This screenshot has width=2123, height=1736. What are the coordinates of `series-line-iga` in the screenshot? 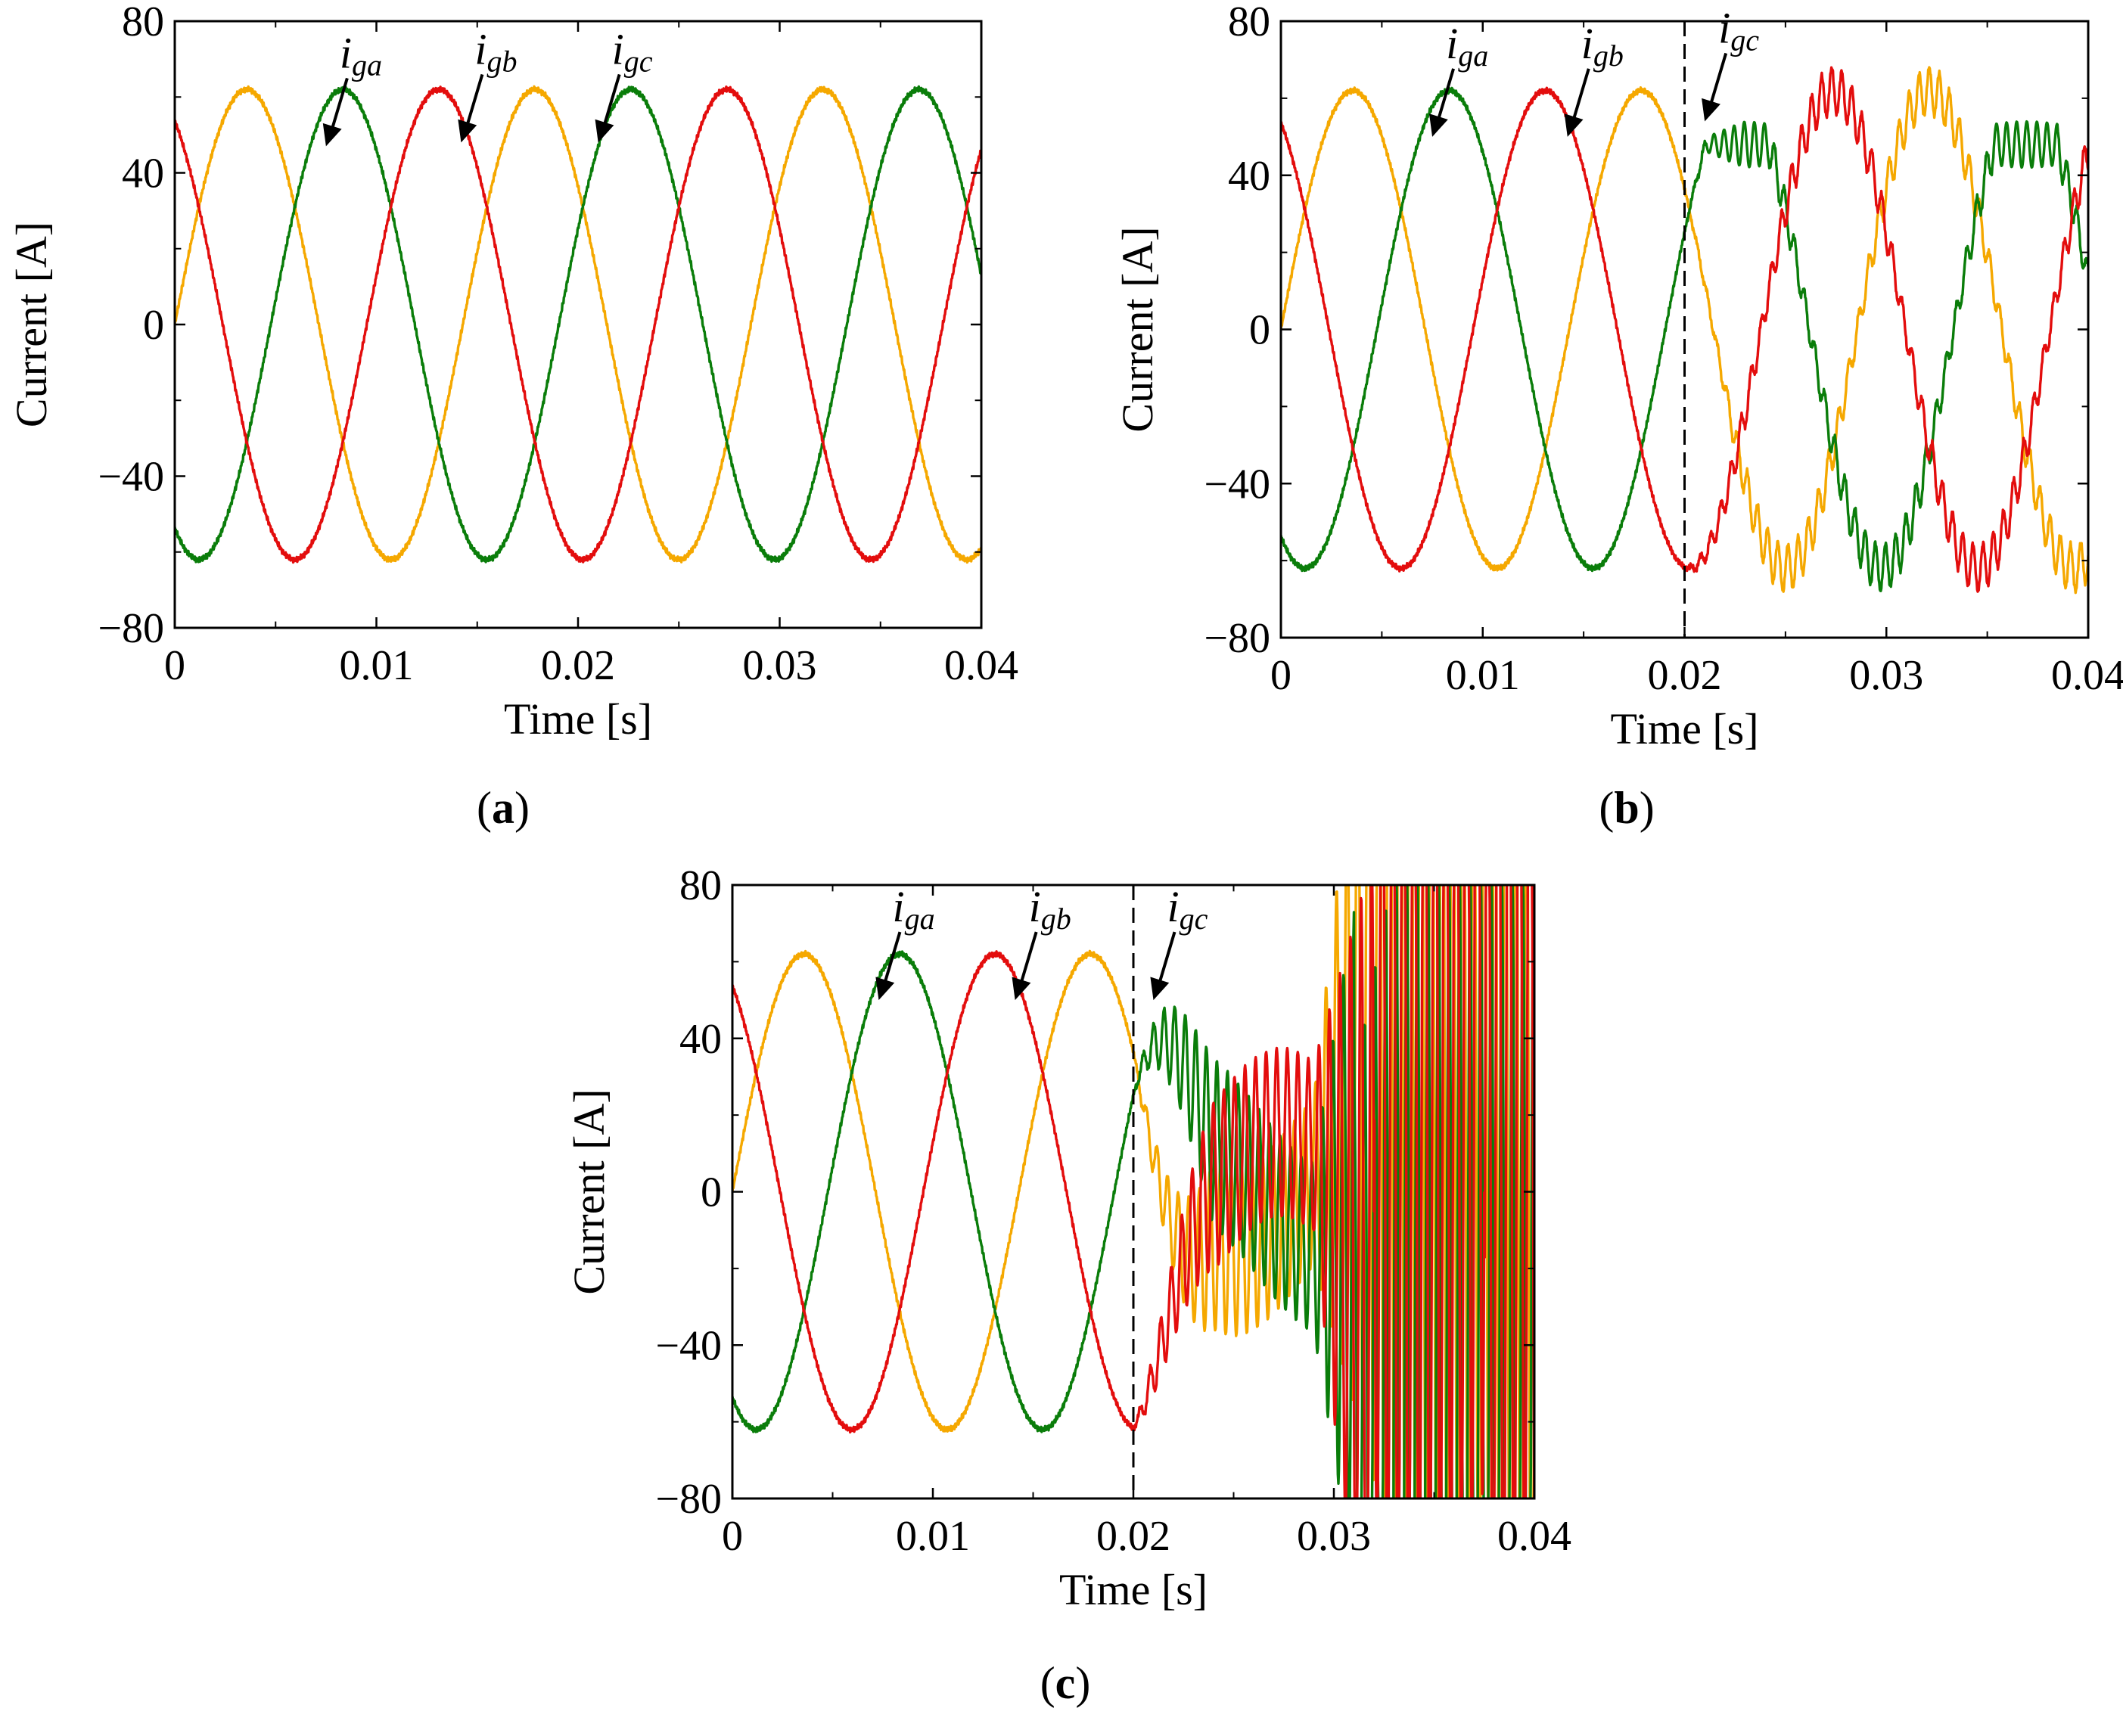 It's located at (578, 324).